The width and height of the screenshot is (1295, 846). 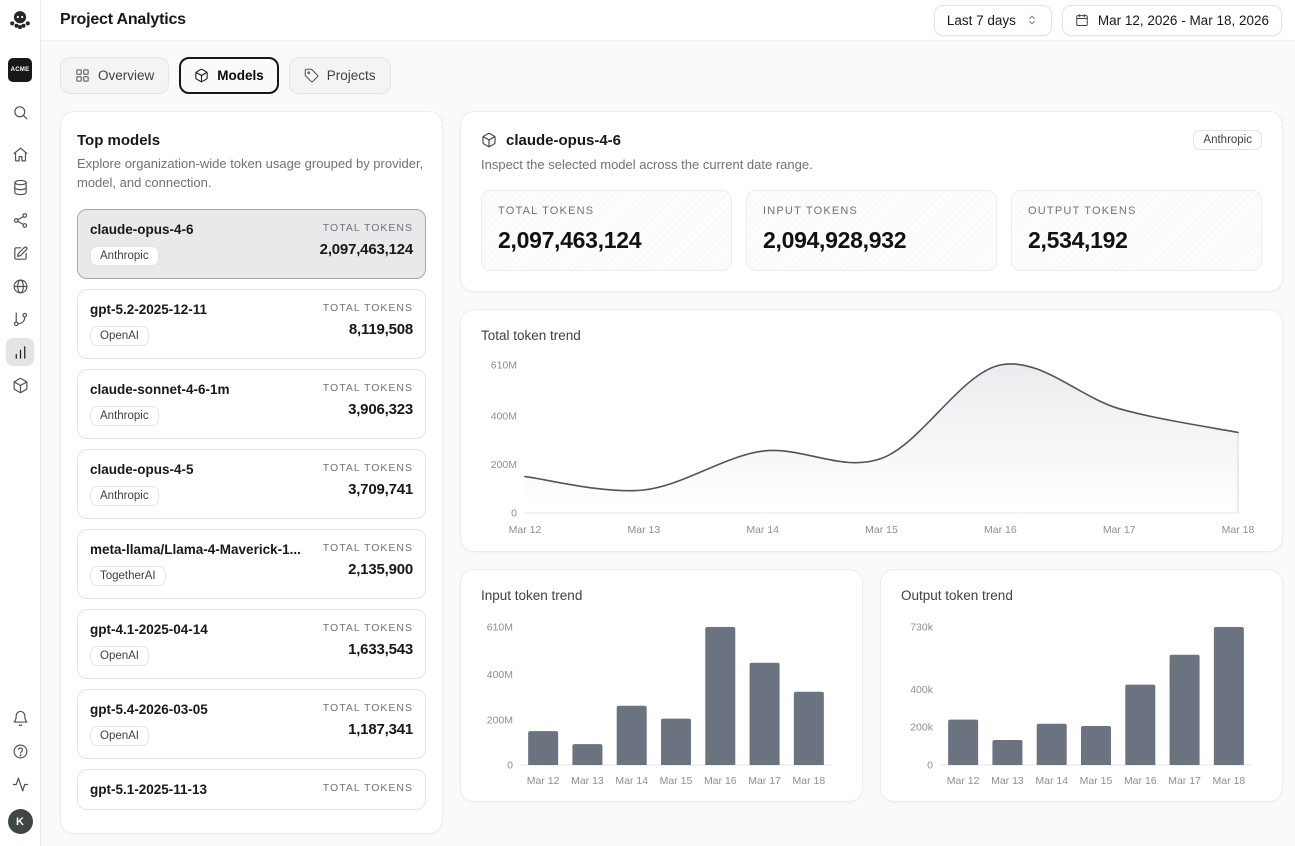 I want to click on database-icon, so click(x=20, y=187).